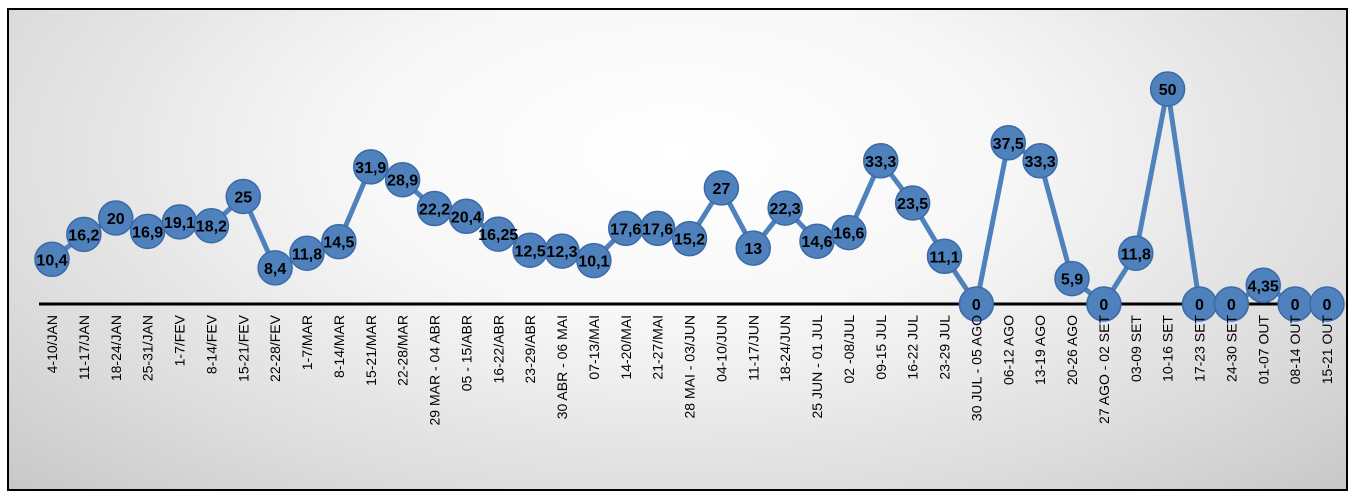 The image size is (1355, 495). What do you see at coordinates (211, 227) in the screenshot?
I see `data-label: 18,2` at bounding box center [211, 227].